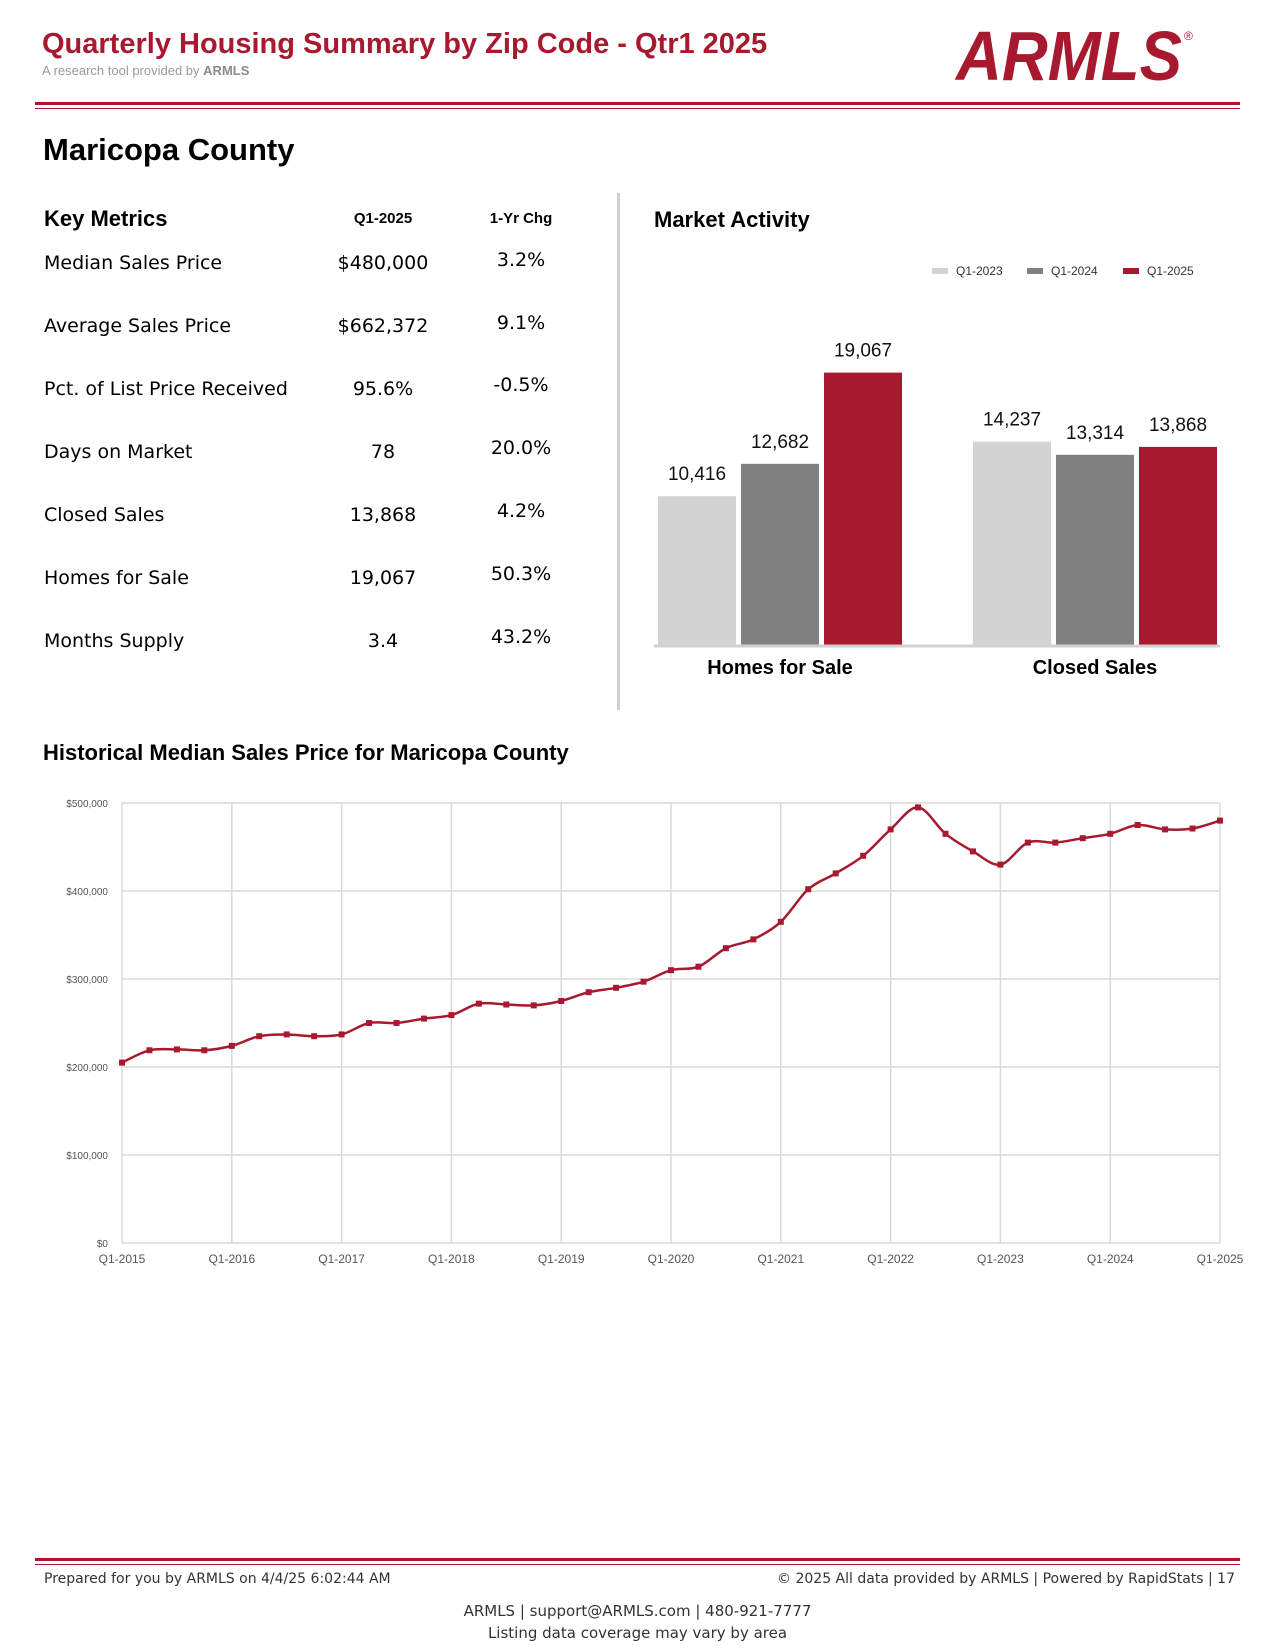  Describe the element at coordinates (116, 578) in the screenshot. I see `metric-label: Homes for Sale` at that location.